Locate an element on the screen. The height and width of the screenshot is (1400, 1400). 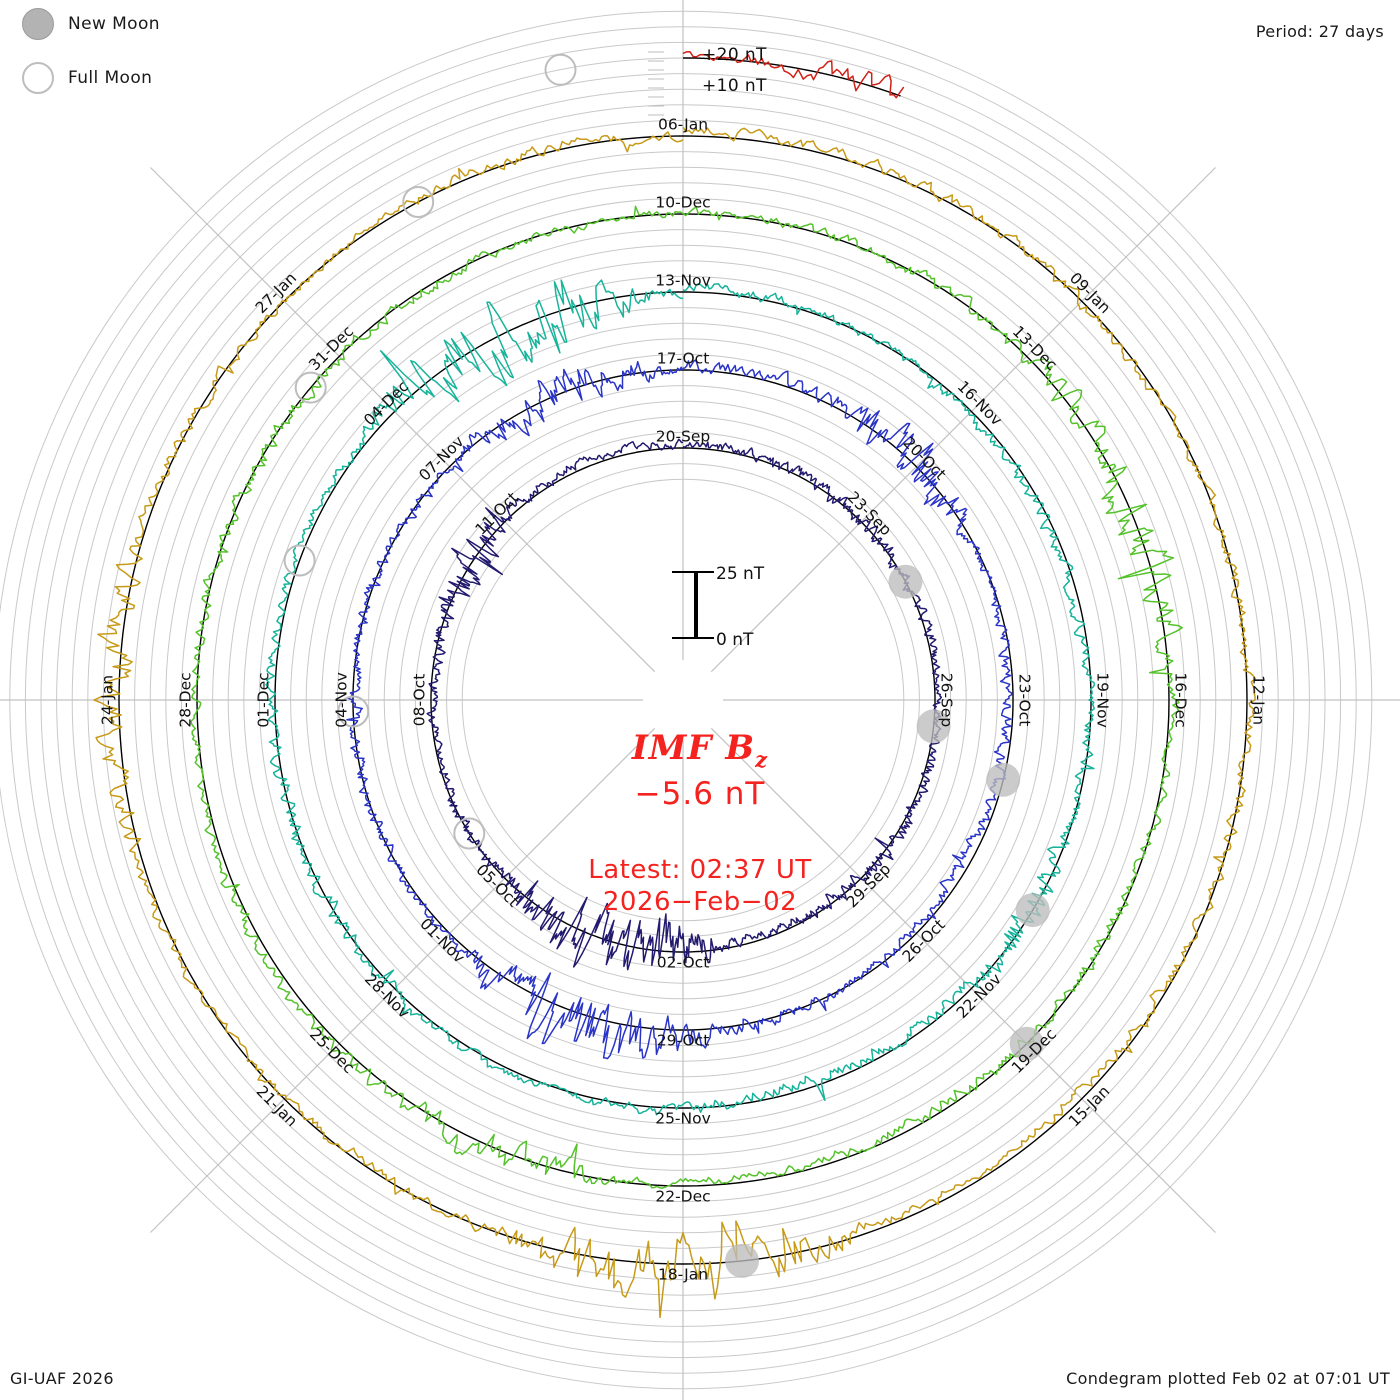
quantity-name: IMF B is located at coordinates (693, 748).